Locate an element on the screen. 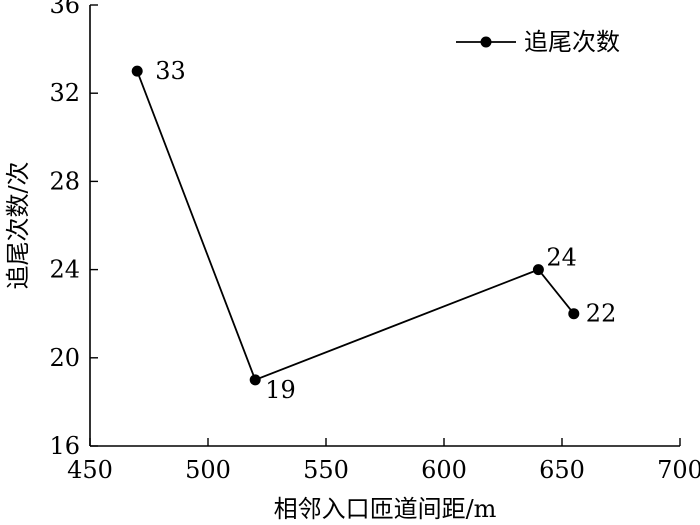 The image size is (700, 525). x-axis-title: 相邻入口匝道间距/m is located at coordinates (385, 509).